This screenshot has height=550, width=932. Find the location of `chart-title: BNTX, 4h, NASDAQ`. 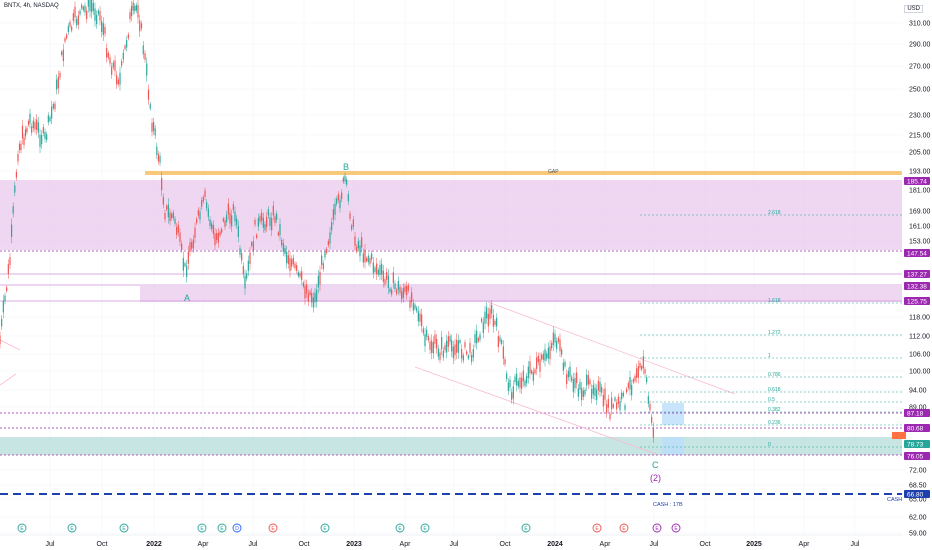

chart-title: BNTX, 4h, NASDAQ is located at coordinates (31, 6).